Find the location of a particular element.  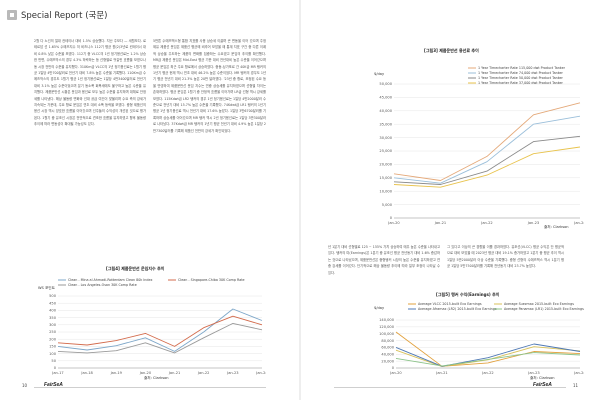

page-gutter is located at coordinates (300, 200).